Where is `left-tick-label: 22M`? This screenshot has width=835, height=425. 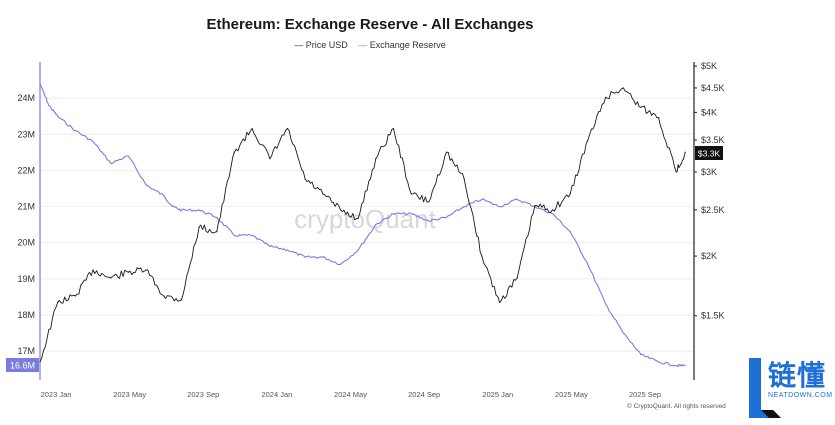 left-tick-label: 22M is located at coordinates (26, 170).